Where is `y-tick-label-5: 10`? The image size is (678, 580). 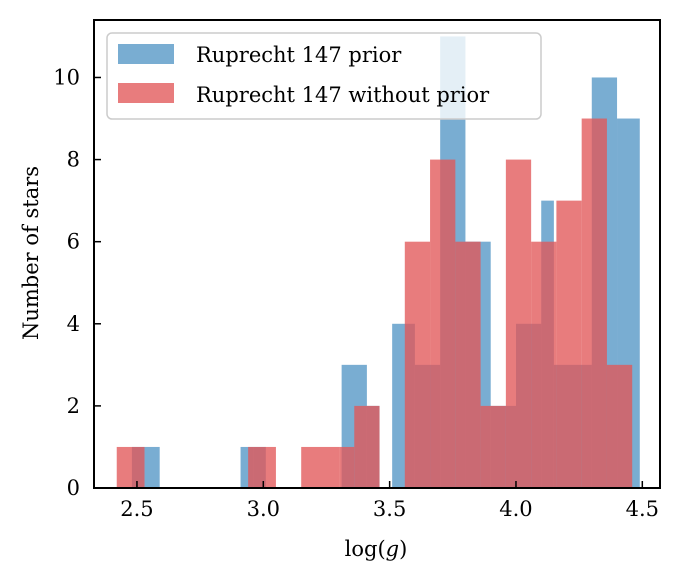
y-tick-label-5: 10 is located at coordinates (66, 77).